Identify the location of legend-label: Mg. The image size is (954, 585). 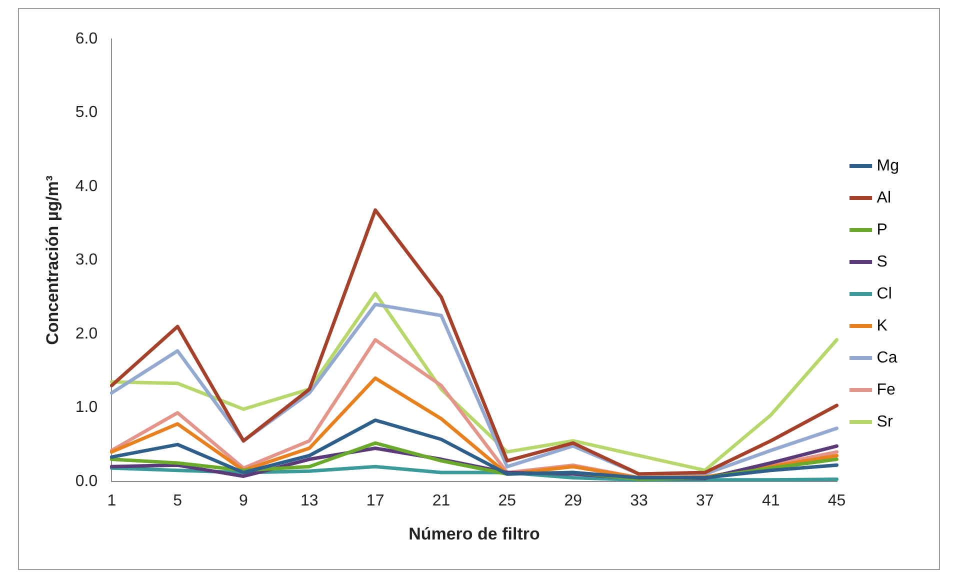
(888, 165).